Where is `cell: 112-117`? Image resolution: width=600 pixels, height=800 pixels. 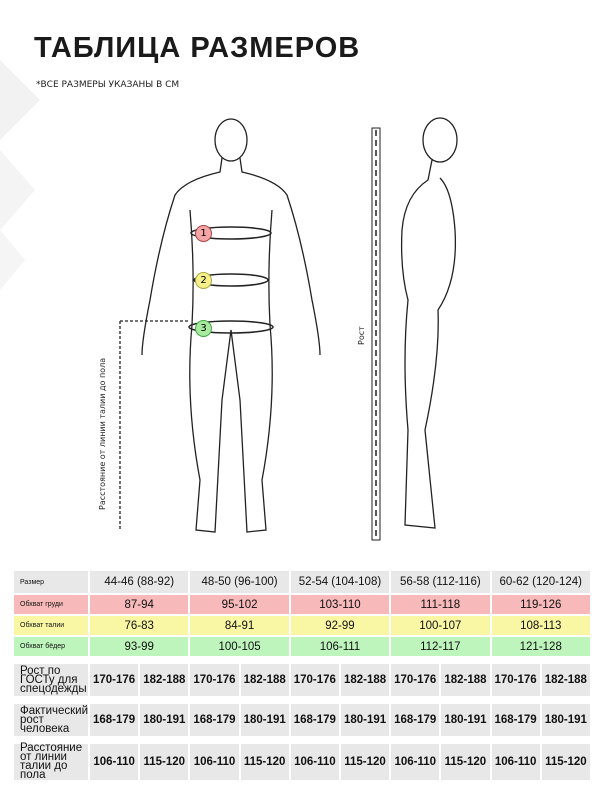
cell: 112-117 is located at coordinates (440, 646).